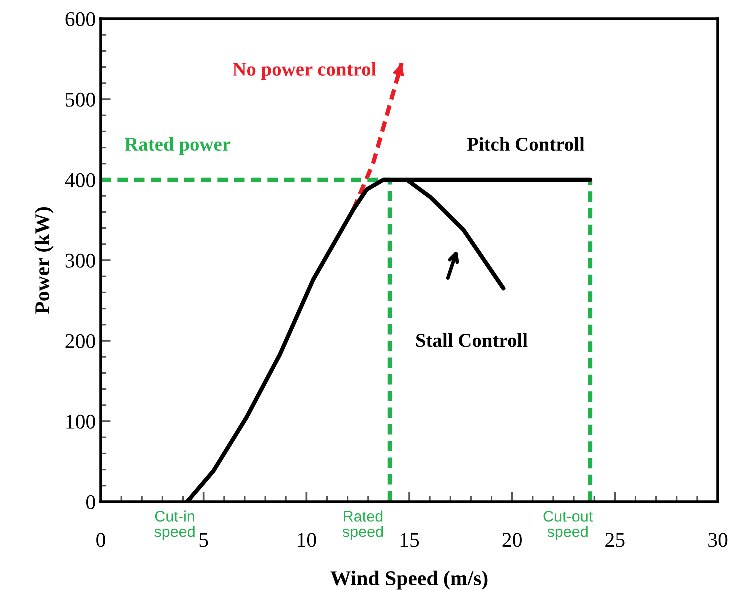 This screenshot has height=590, width=734. Describe the element at coordinates (307, 540) in the screenshot. I see `x-tick-label: 10` at that location.